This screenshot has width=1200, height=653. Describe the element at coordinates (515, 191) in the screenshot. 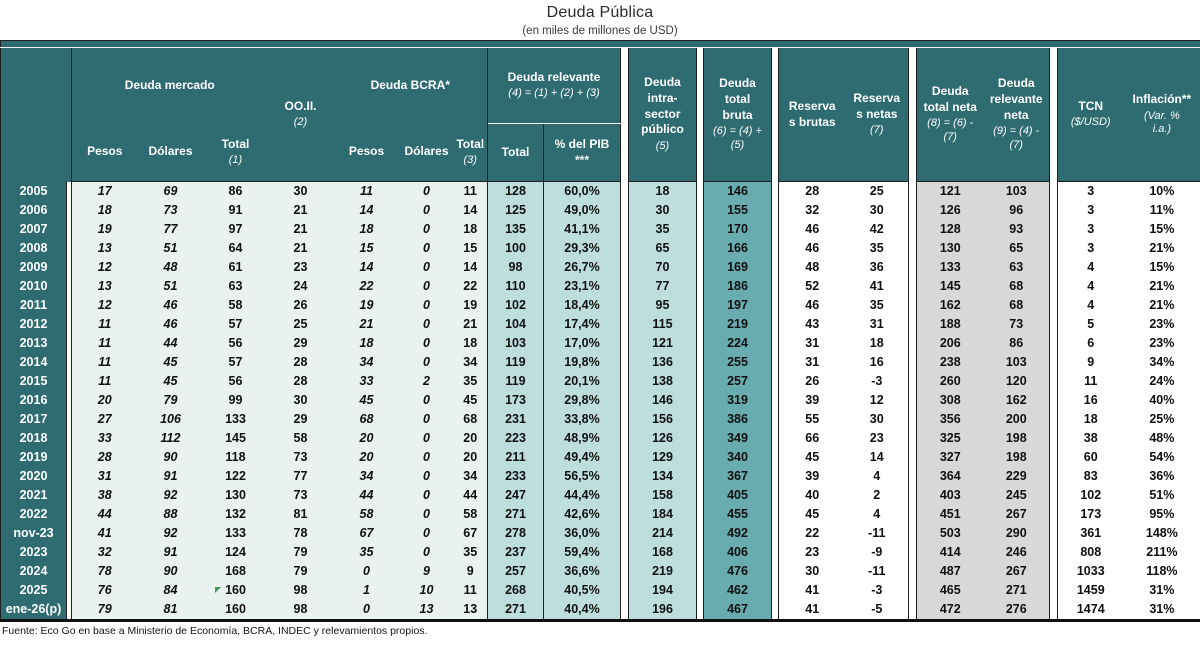

I see `cell-total-relevante: 128` at that location.